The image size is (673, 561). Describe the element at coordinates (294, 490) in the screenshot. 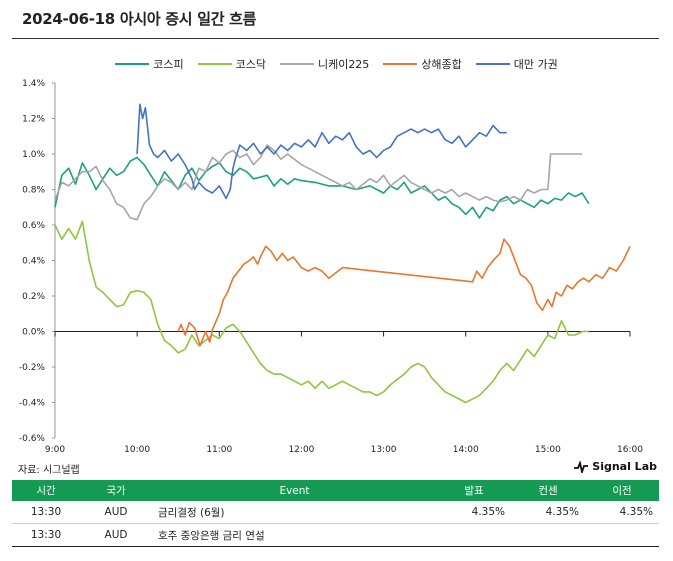

I see `column-header-event: Event` at that location.